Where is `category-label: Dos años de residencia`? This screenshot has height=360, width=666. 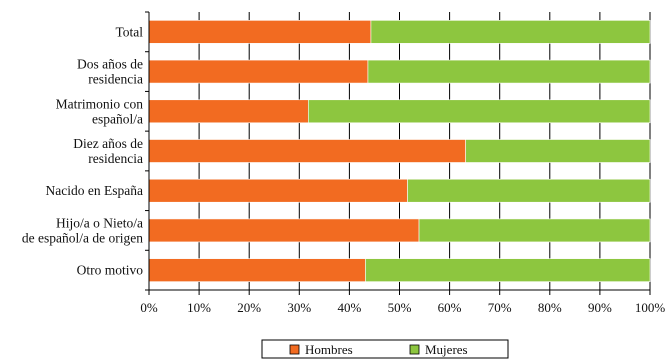 category-label: Dos años de residencia is located at coordinates (110, 72).